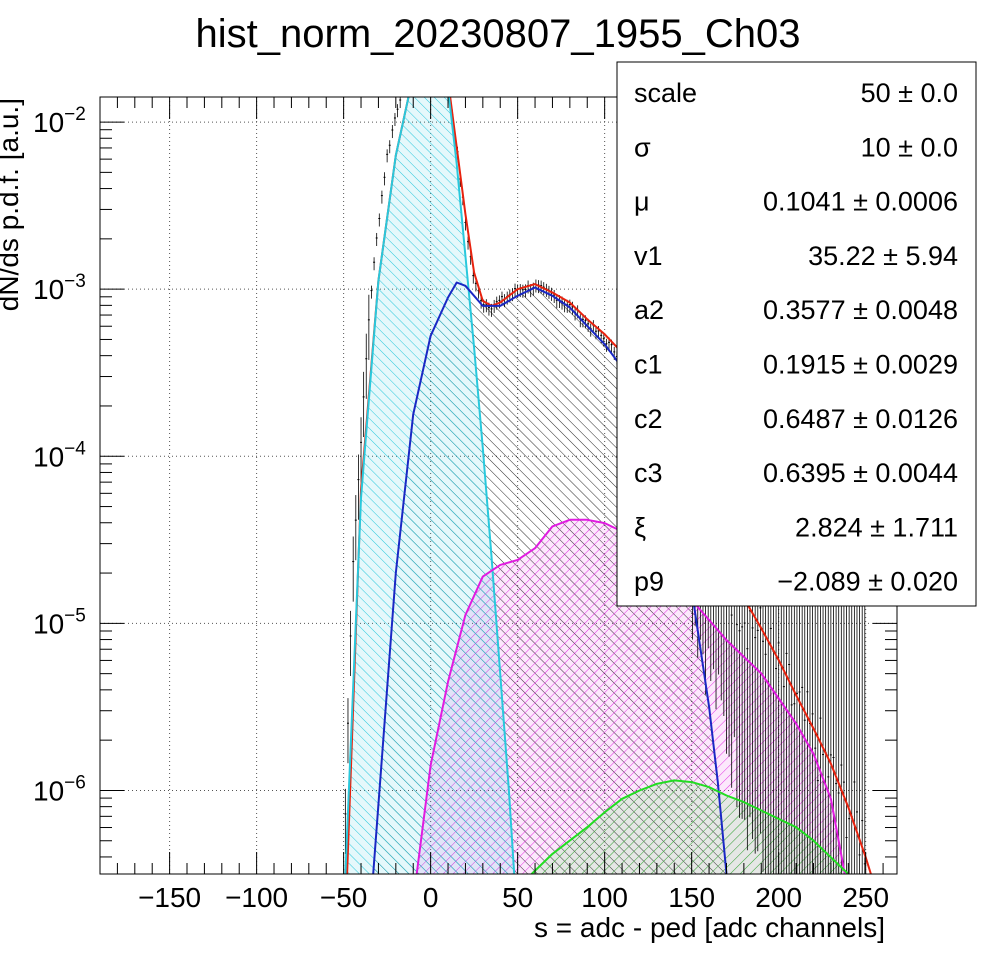 This screenshot has width=996, height=972. Describe the element at coordinates (431, 897) in the screenshot. I see `x-tick-label: 0` at that location.